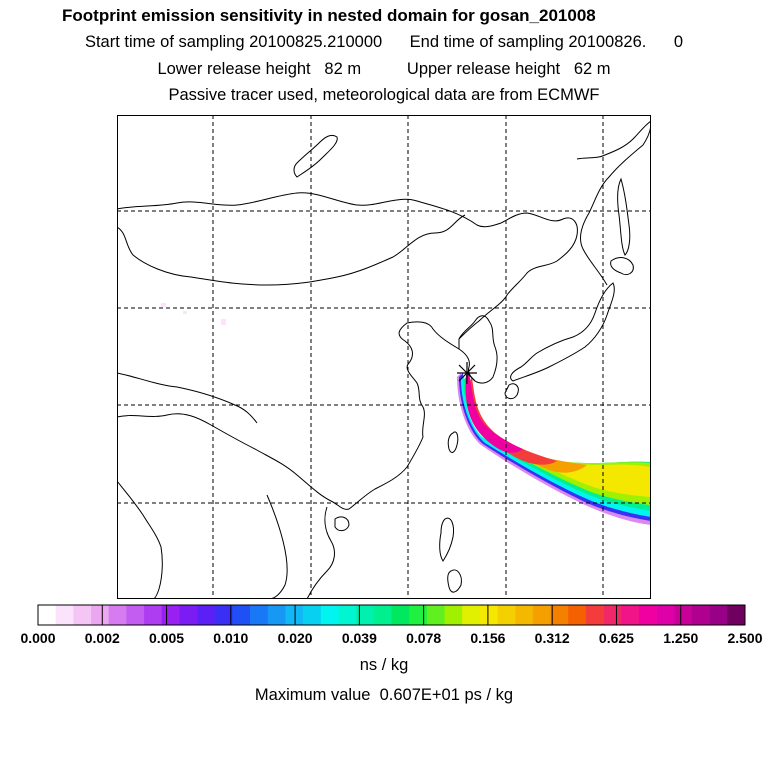  What do you see at coordinates (384, 695) in the screenshot?
I see `maximum-value: Maximum value 0.607E+01 ps / kg` at bounding box center [384, 695].